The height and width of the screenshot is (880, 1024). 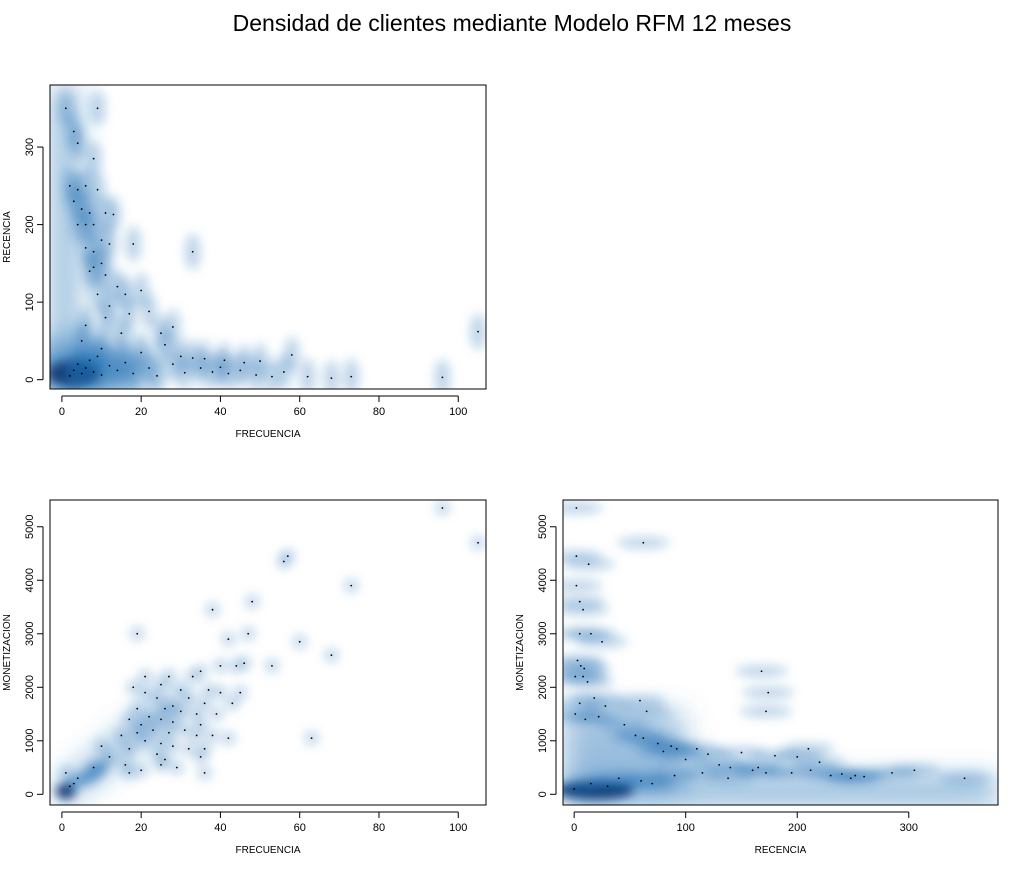 I want to click on x-tick-label: 20, so click(x=141, y=828).